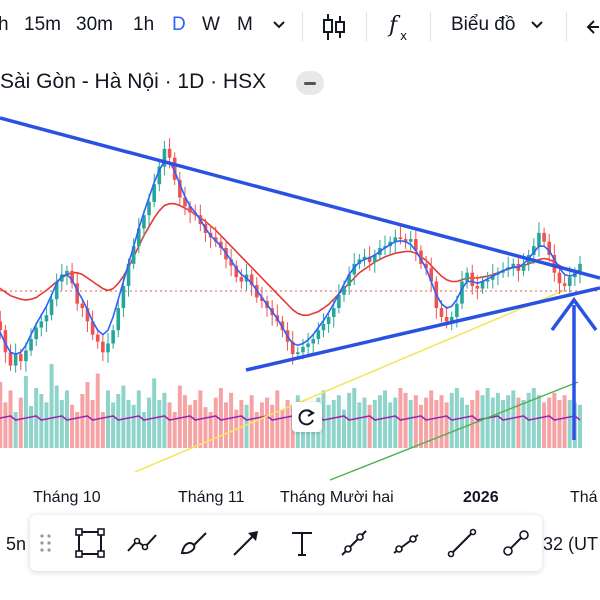 The image size is (600, 600). Describe the element at coordinates (46, 543) in the screenshot. I see `drag-handle-icon` at that location.